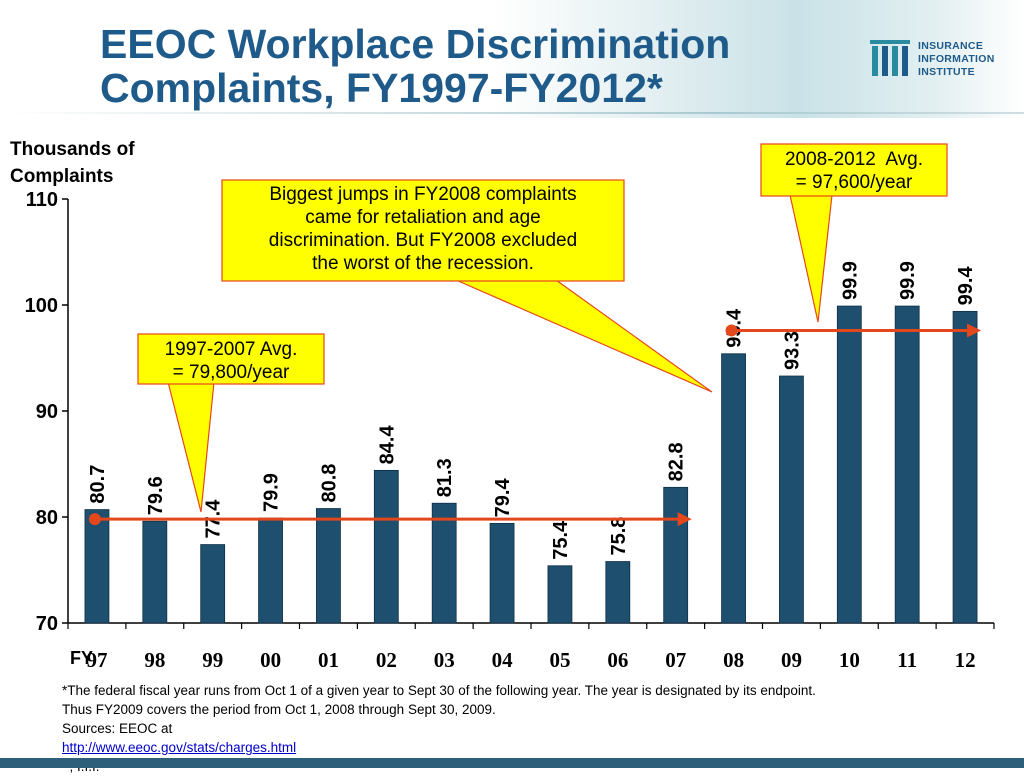 The image size is (1024, 776). What do you see at coordinates (849, 660) in the screenshot?
I see `x-tick-label: 10` at bounding box center [849, 660].